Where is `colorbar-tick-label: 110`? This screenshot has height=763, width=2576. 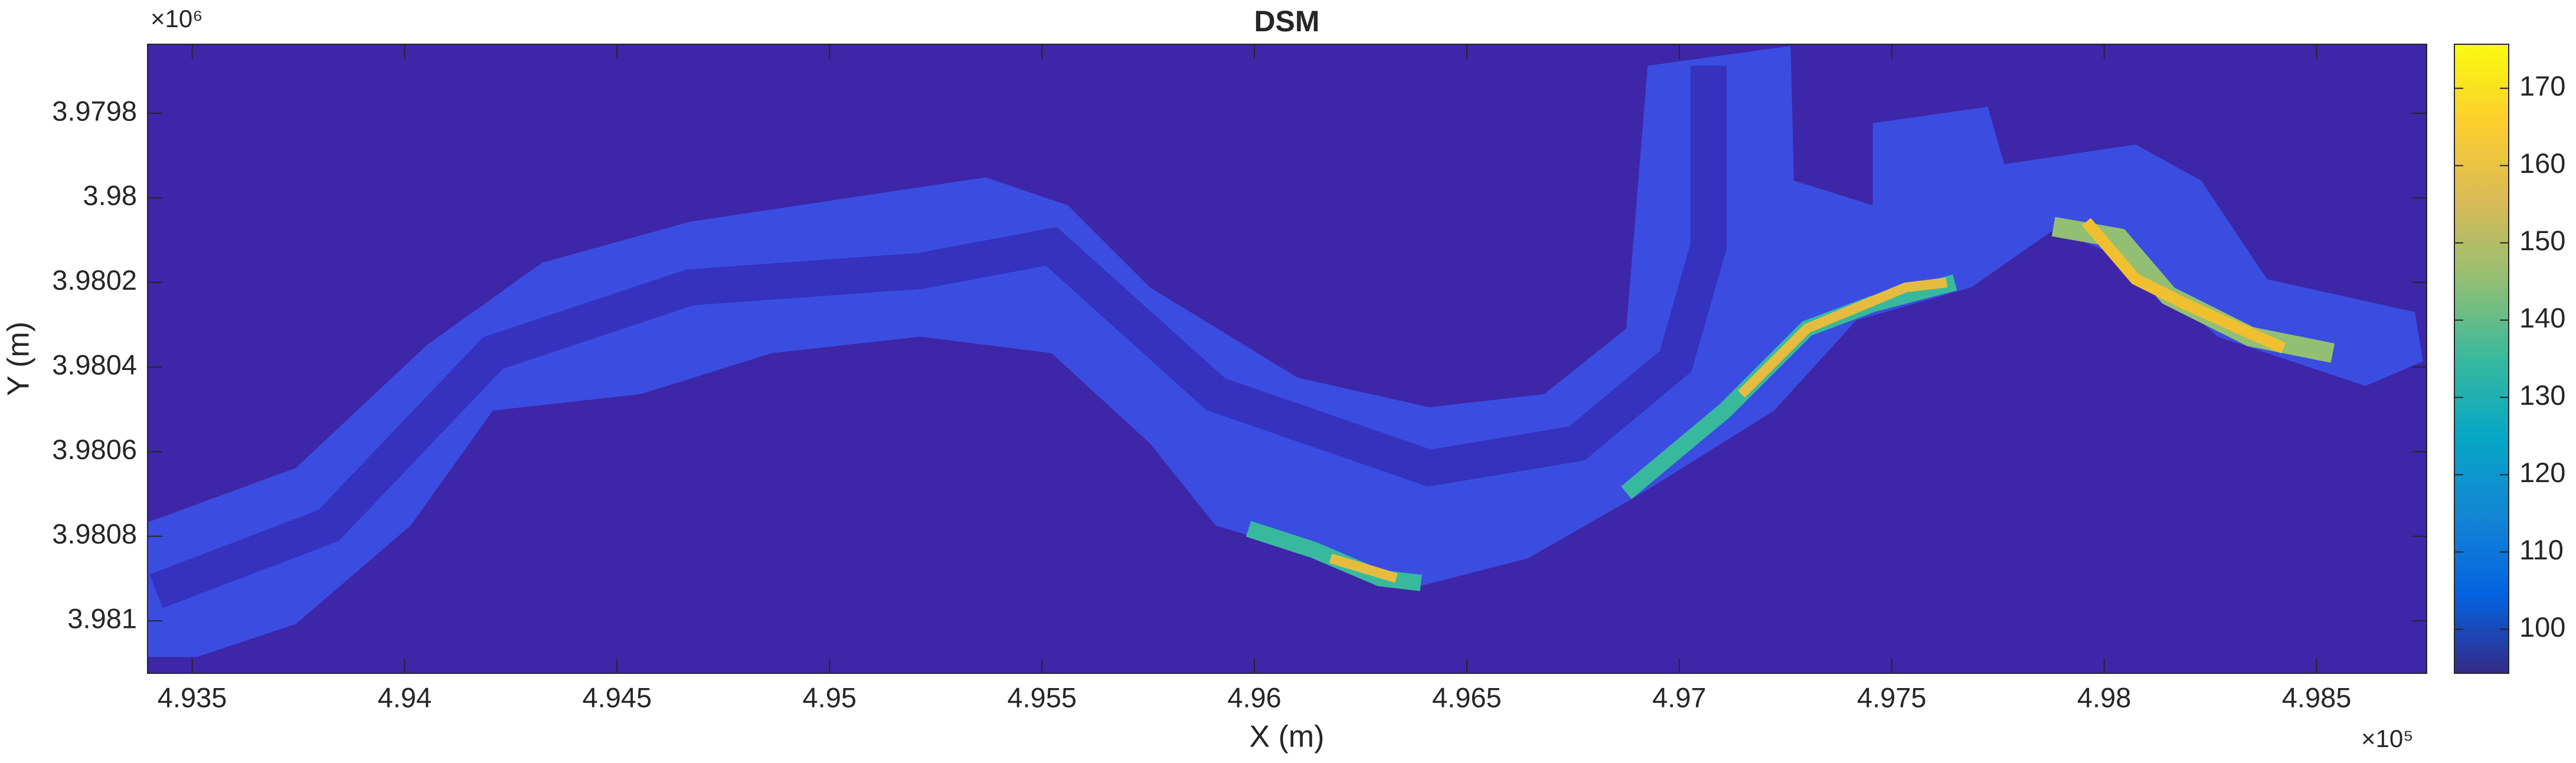 colorbar-tick-label: 110 is located at coordinates (2541, 549).